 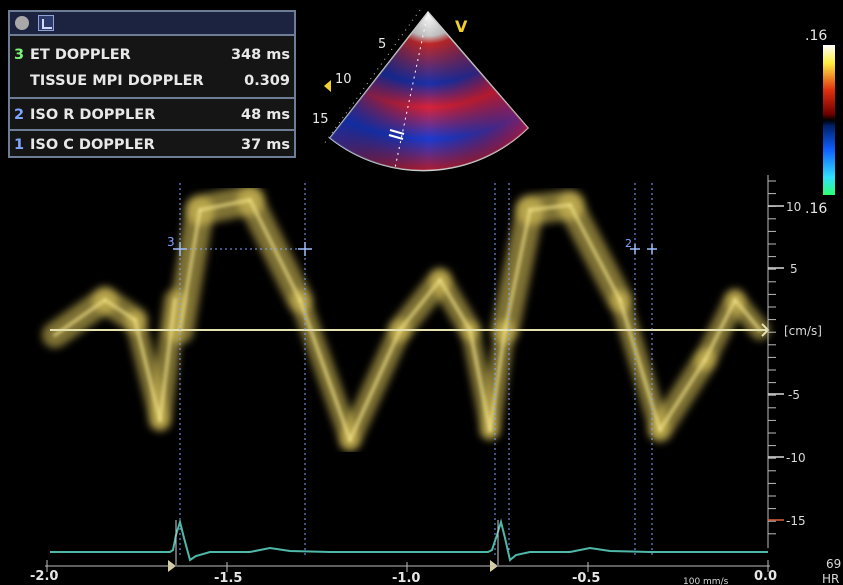 I want to click on heart-rate-value: 69, so click(x=833, y=564).